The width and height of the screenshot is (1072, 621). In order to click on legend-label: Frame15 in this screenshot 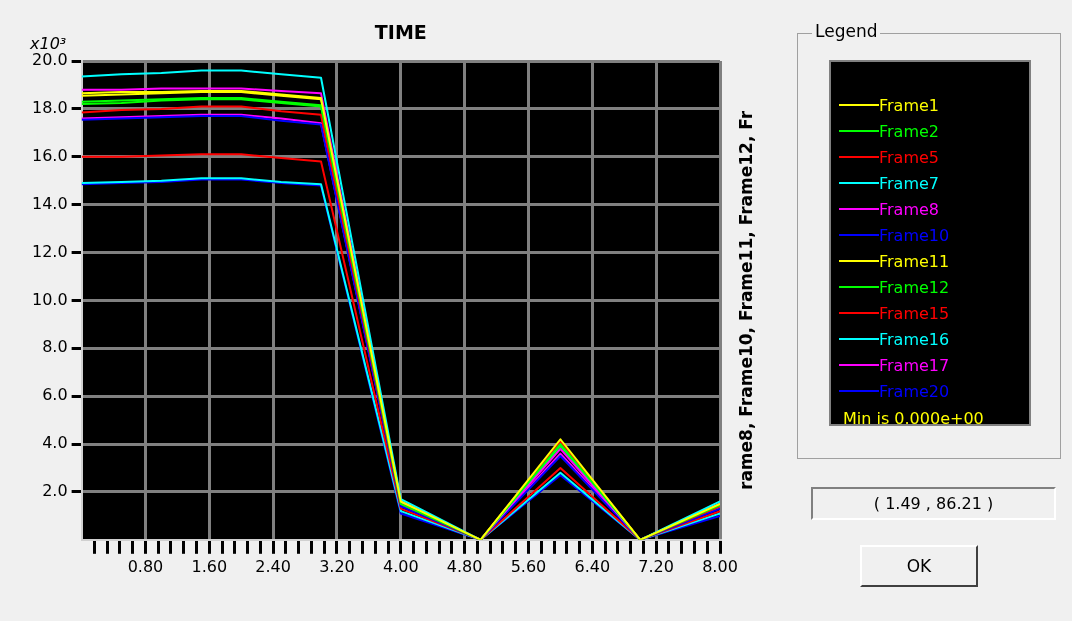, I will do `click(914, 313)`.